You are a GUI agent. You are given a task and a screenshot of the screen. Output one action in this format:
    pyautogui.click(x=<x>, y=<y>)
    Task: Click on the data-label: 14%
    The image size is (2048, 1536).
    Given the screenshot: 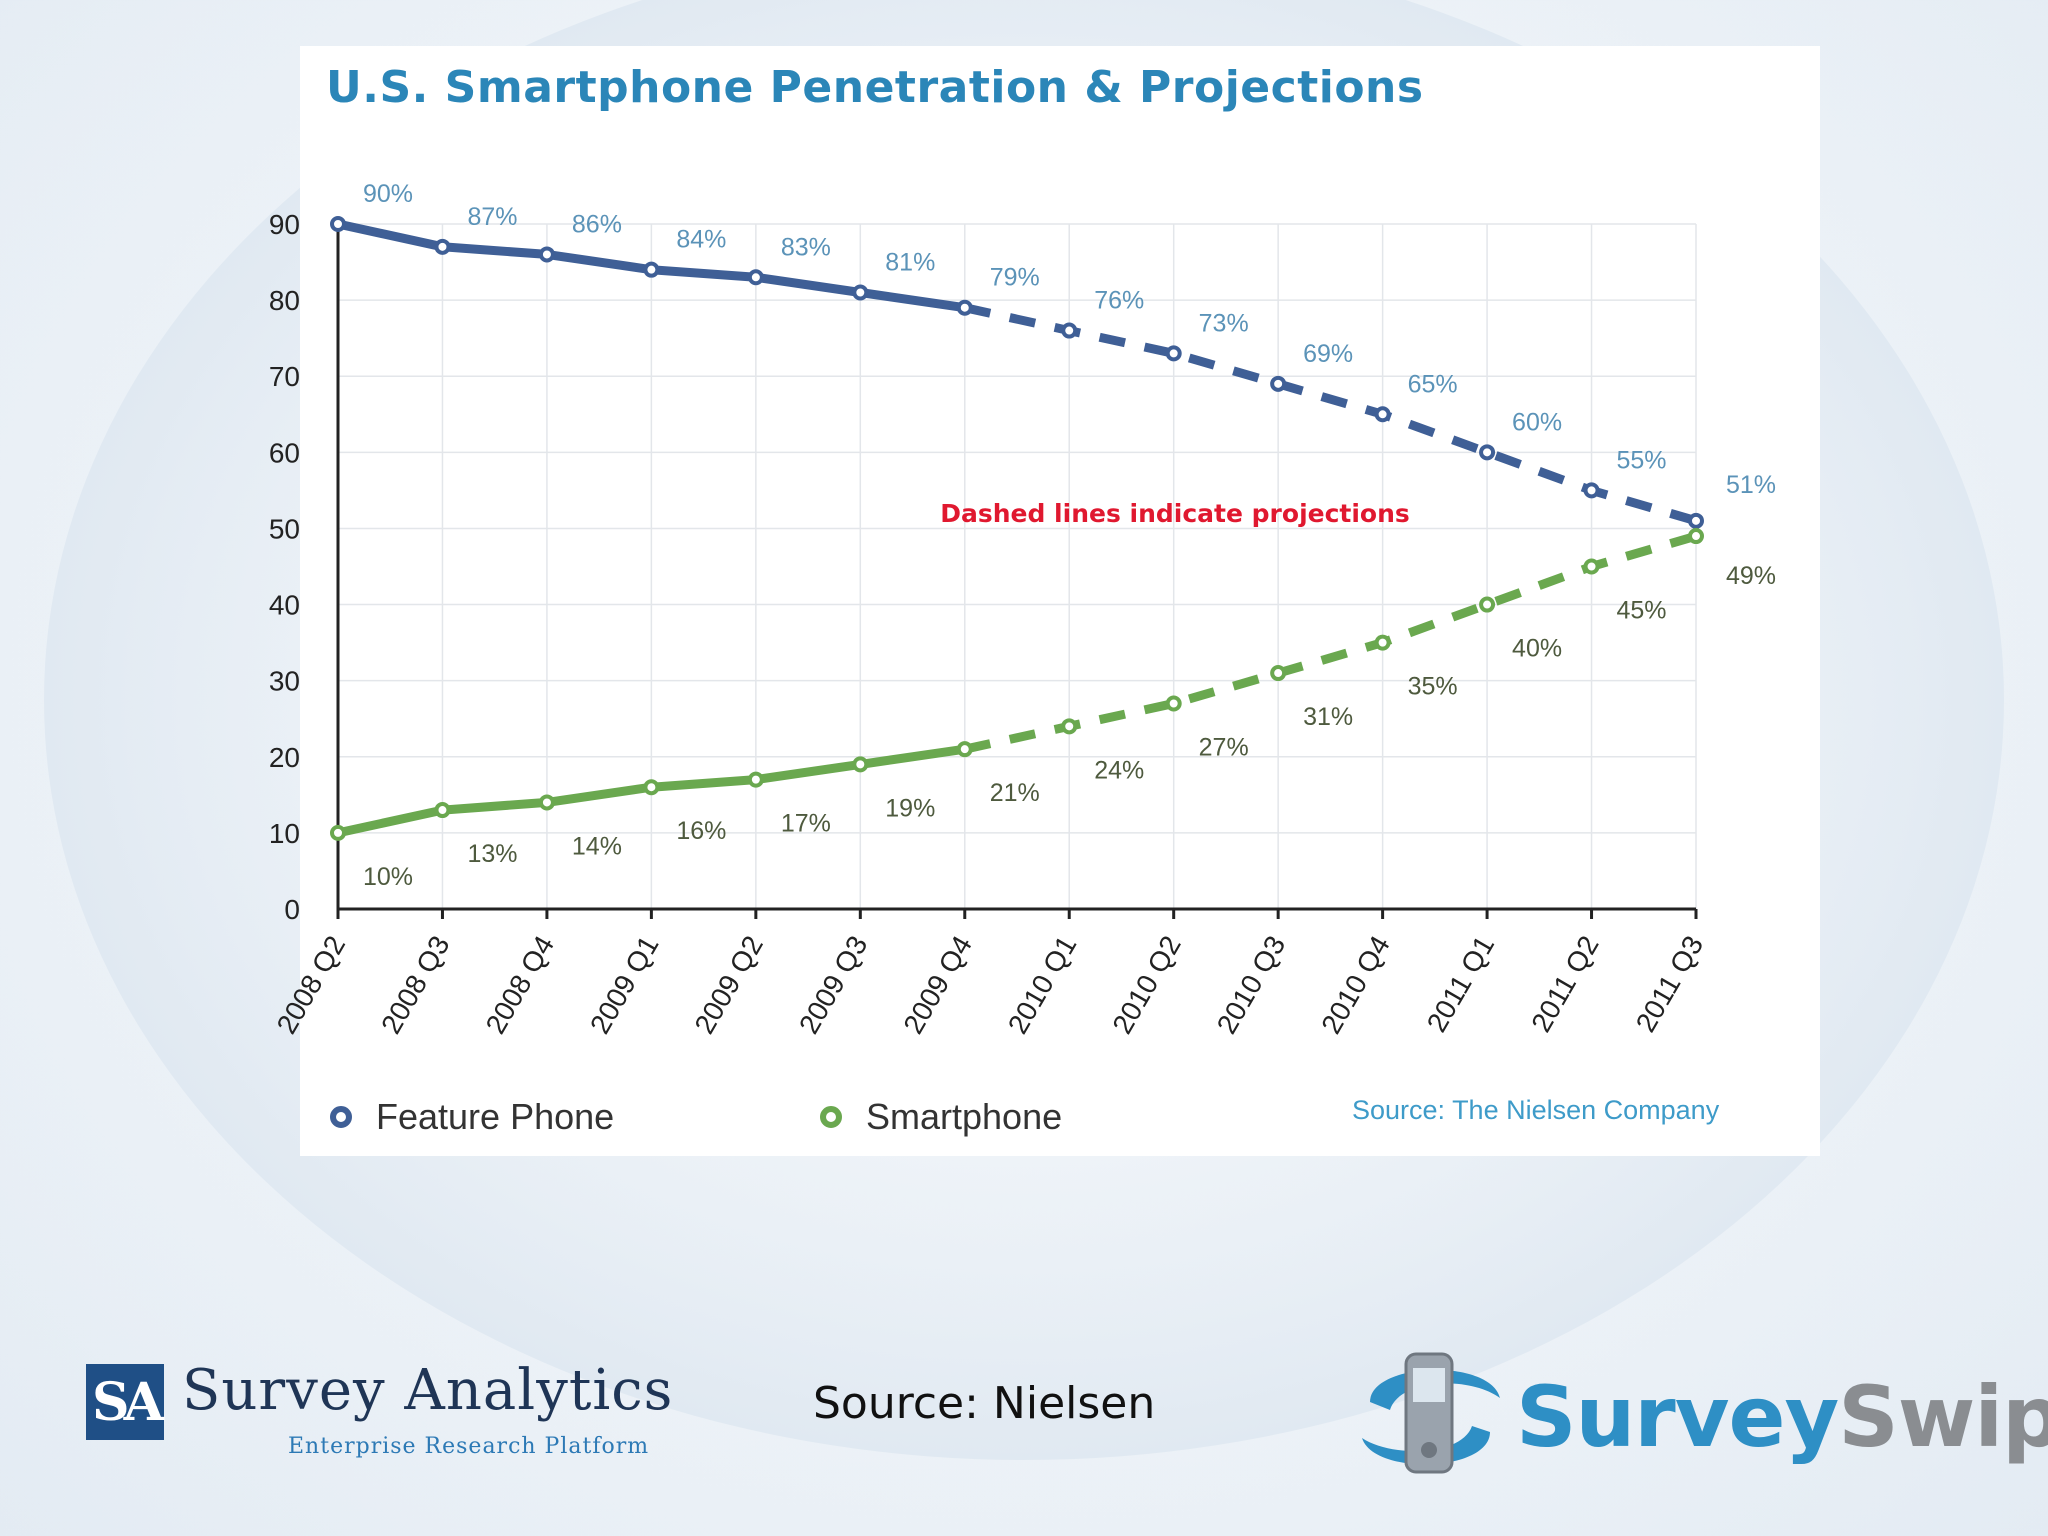 What is the action you would take?
    pyautogui.click(x=597, y=846)
    